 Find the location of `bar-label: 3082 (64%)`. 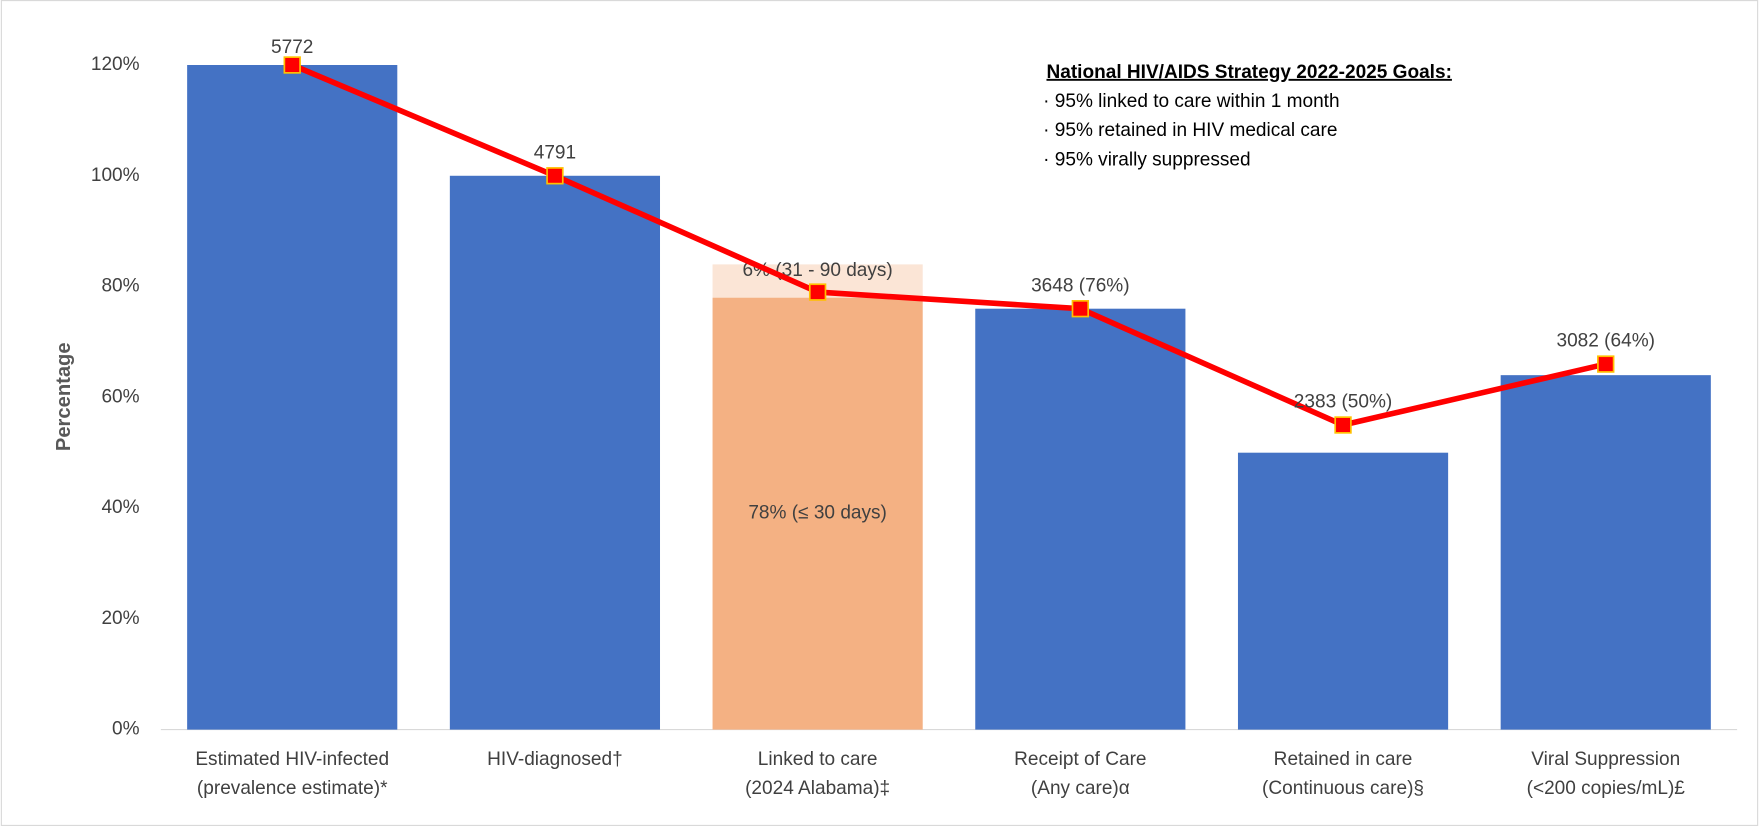

bar-label: 3082 (64%) is located at coordinates (1606, 341).